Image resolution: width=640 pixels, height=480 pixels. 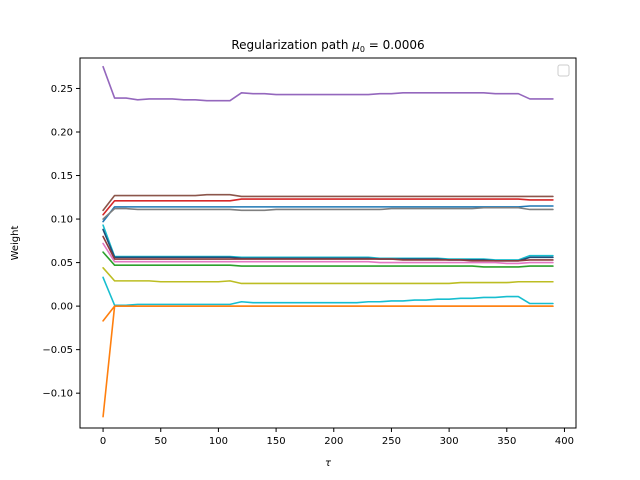 What do you see at coordinates (62, 176) in the screenshot?
I see `y-tick-label: 0.15` at bounding box center [62, 176].